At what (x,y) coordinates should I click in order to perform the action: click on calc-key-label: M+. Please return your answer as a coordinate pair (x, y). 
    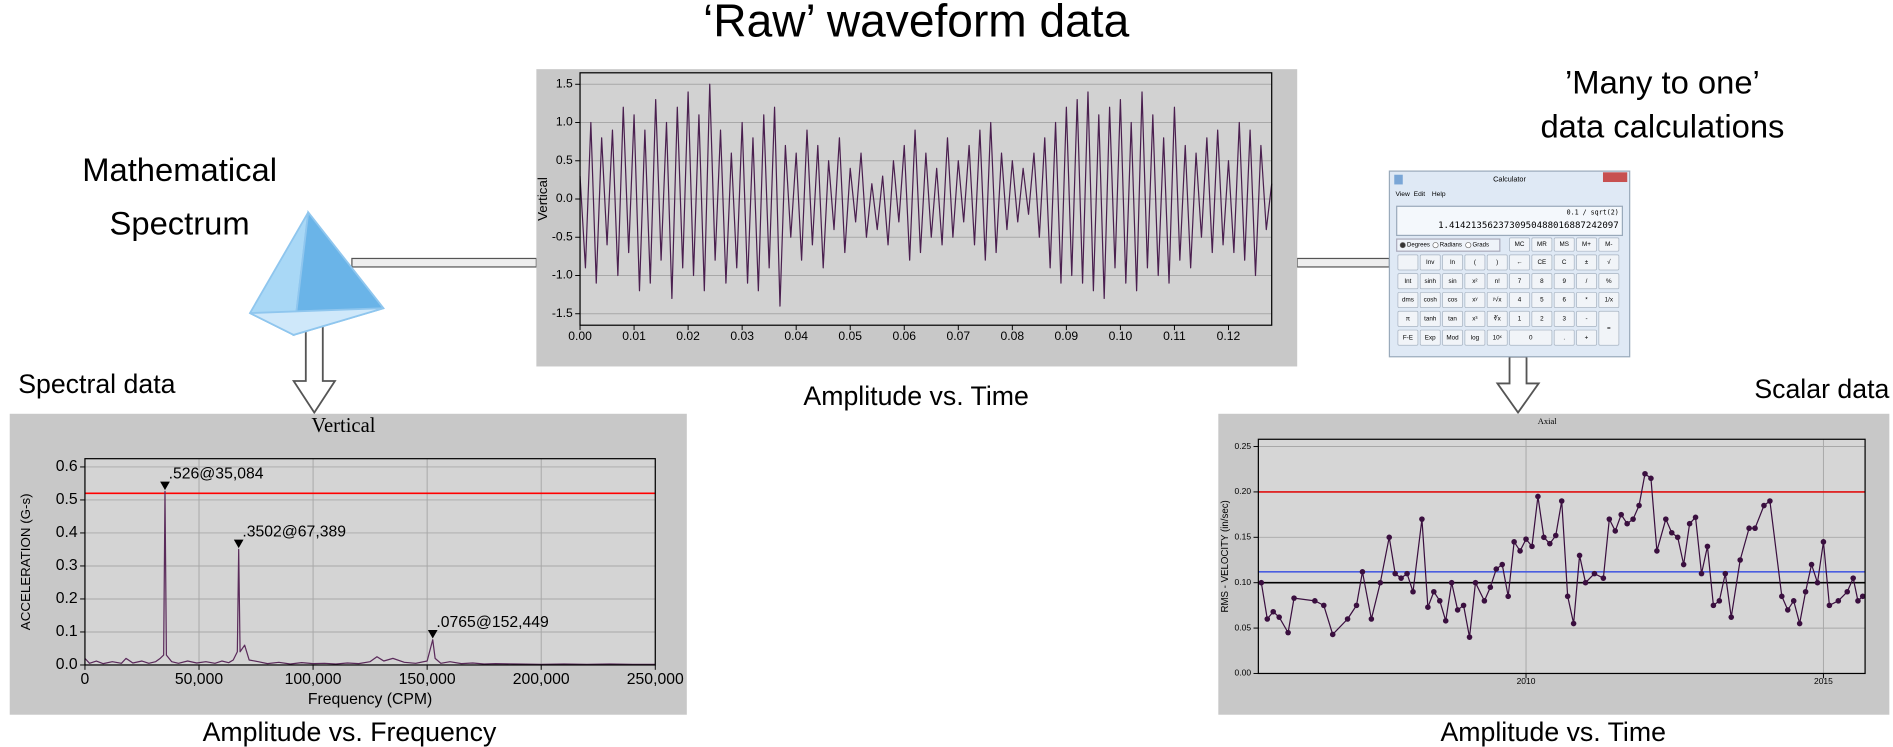
    Looking at the image, I should click on (1586, 244).